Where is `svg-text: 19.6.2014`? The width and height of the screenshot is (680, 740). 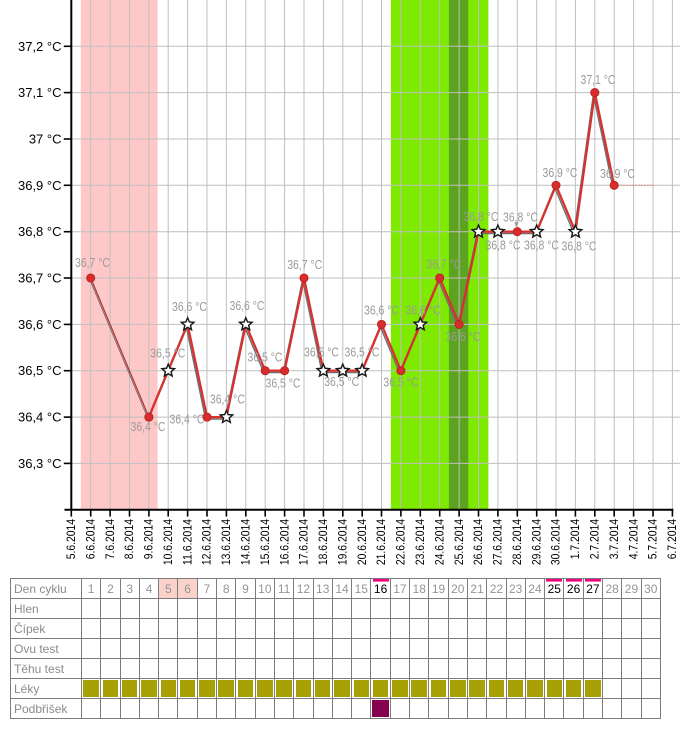 svg-text: 19.6.2014 is located at coordinates (344, 541).